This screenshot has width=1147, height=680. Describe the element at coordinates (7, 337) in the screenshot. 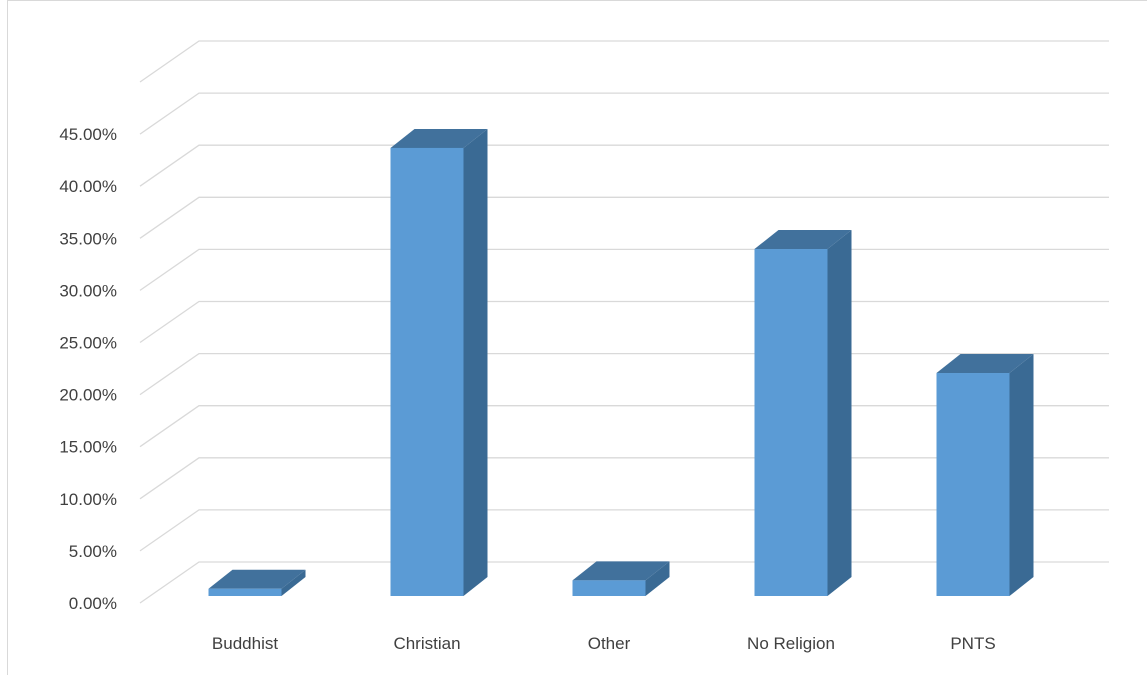

I see `chart-frame-border-left` at that location.